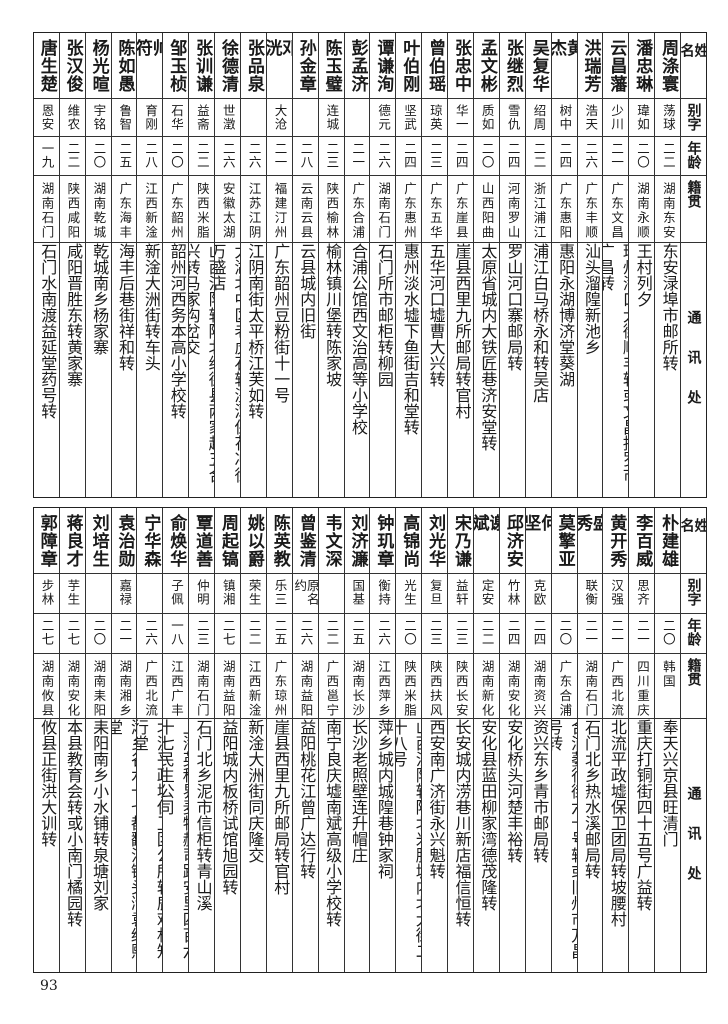  What do you see at coordinates (176, 634) in the screenshot?
I see `cell-age: 一八` at bounding box center [176, 634].